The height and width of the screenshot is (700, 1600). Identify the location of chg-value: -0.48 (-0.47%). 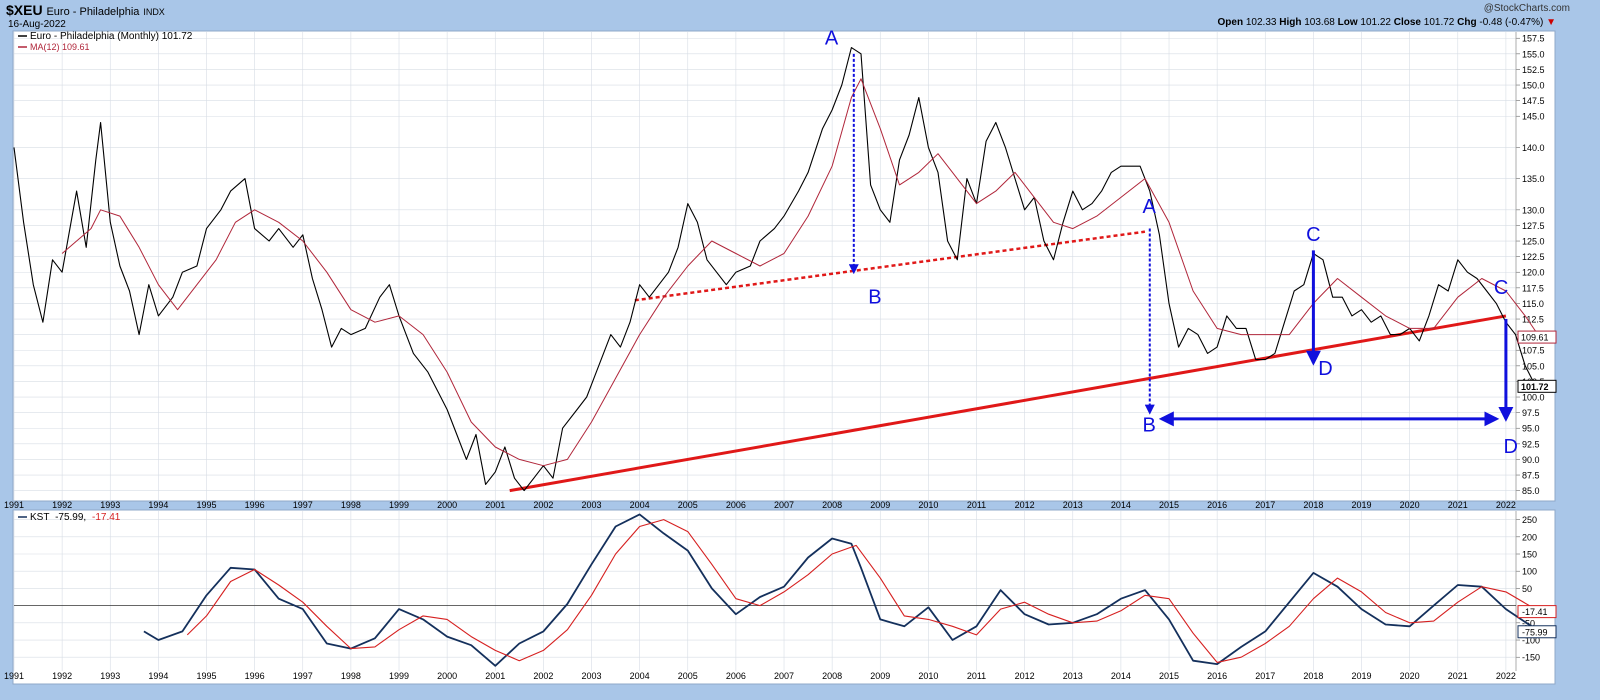
(1511, 22).